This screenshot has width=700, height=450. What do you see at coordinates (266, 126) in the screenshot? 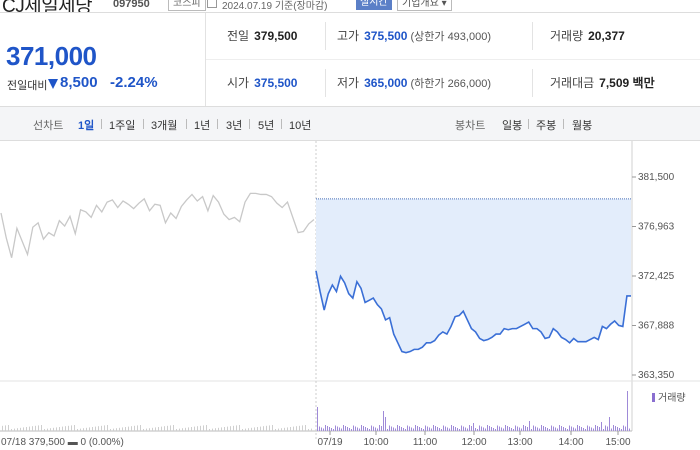
I see `period-5y: 5년` at bounding box center [266, 126].